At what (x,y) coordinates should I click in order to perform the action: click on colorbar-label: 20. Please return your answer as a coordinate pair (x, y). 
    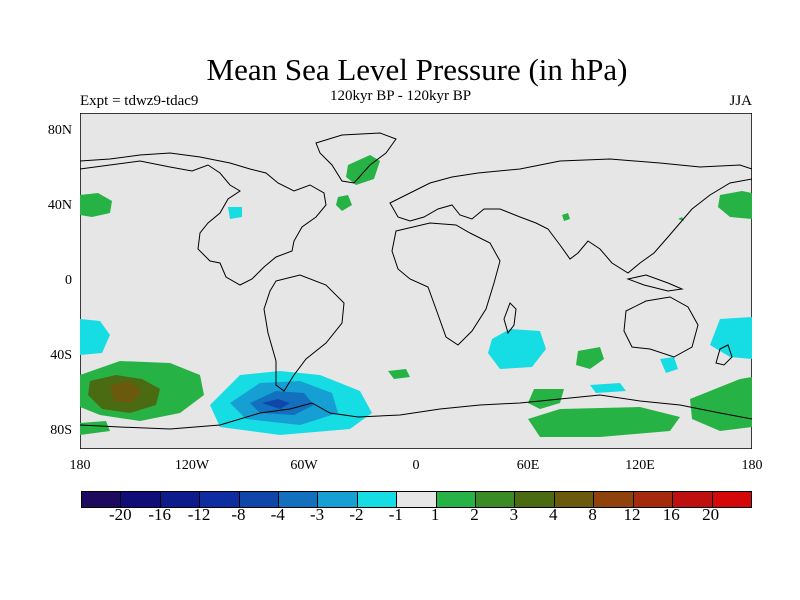
    Looking at the image, I should click on (711, 514).